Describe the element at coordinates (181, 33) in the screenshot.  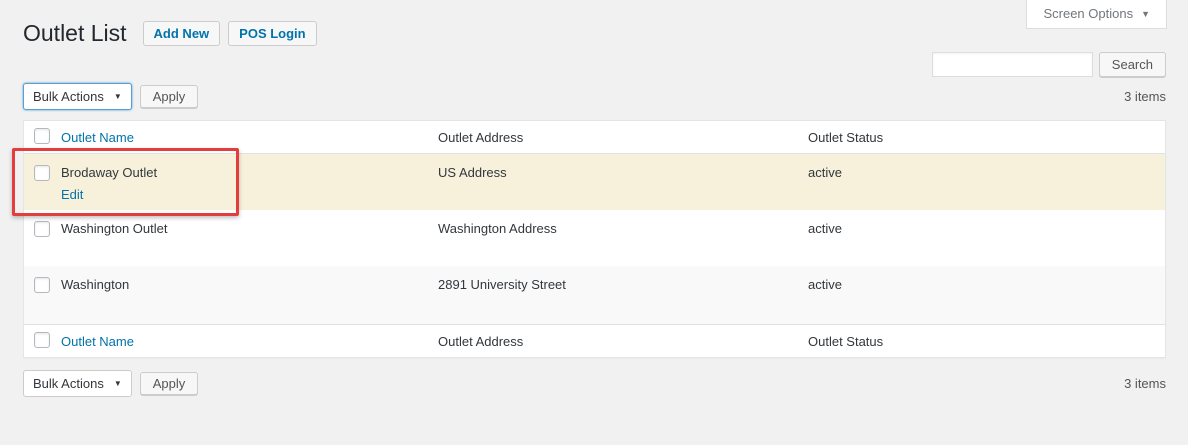
I see `add-new-button: Add New` at that location.